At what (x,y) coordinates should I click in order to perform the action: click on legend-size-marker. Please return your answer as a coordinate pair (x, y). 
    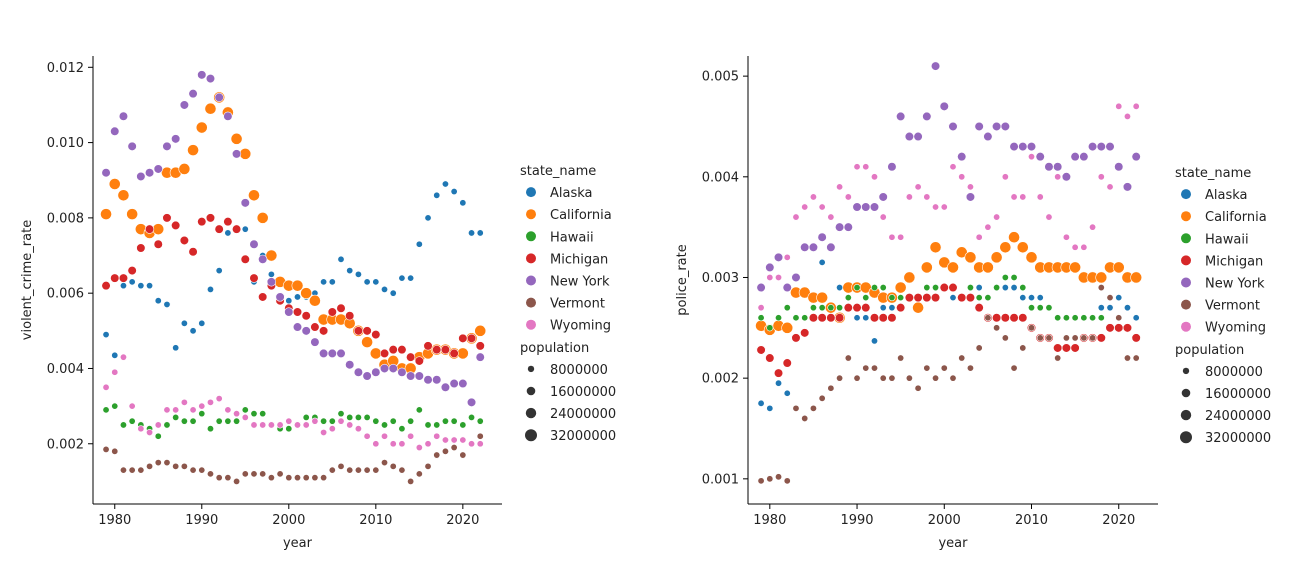
    Looking at the image, I should click on (531, 369).